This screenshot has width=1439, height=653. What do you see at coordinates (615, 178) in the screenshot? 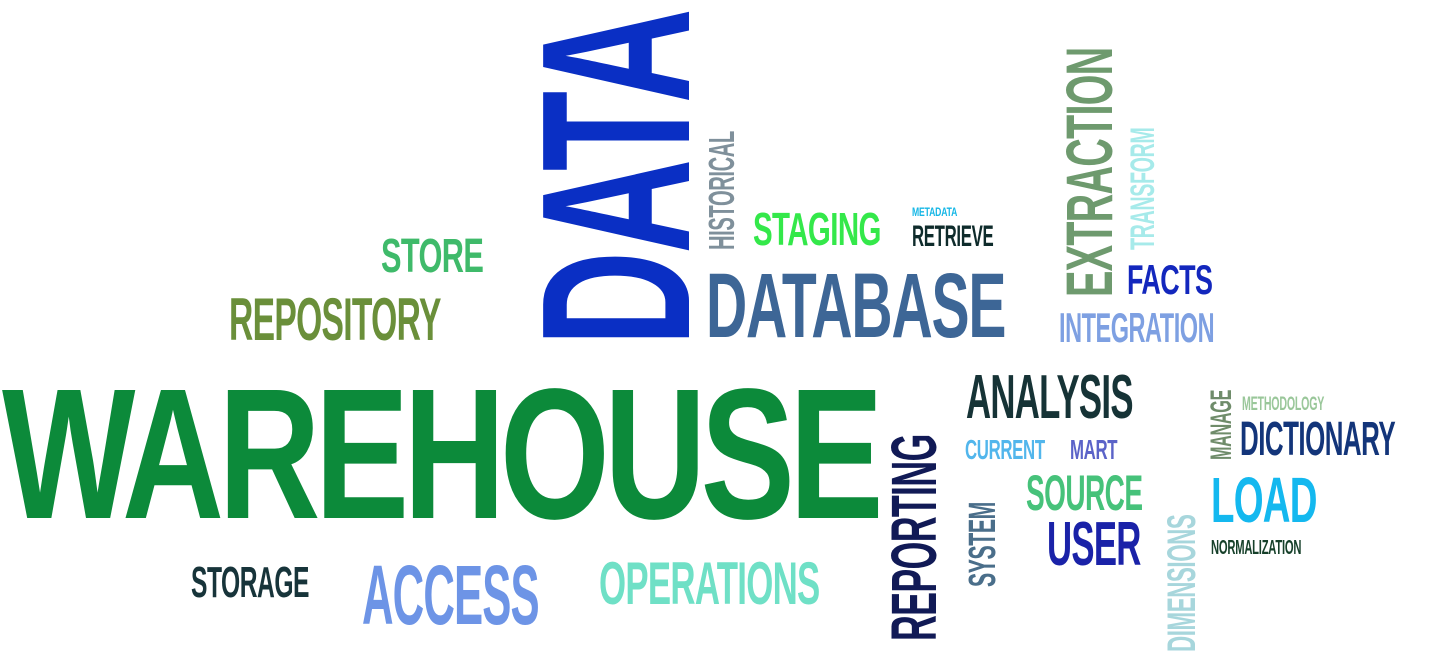
I see `word-data: DATA` at bounding box center [615, 178].